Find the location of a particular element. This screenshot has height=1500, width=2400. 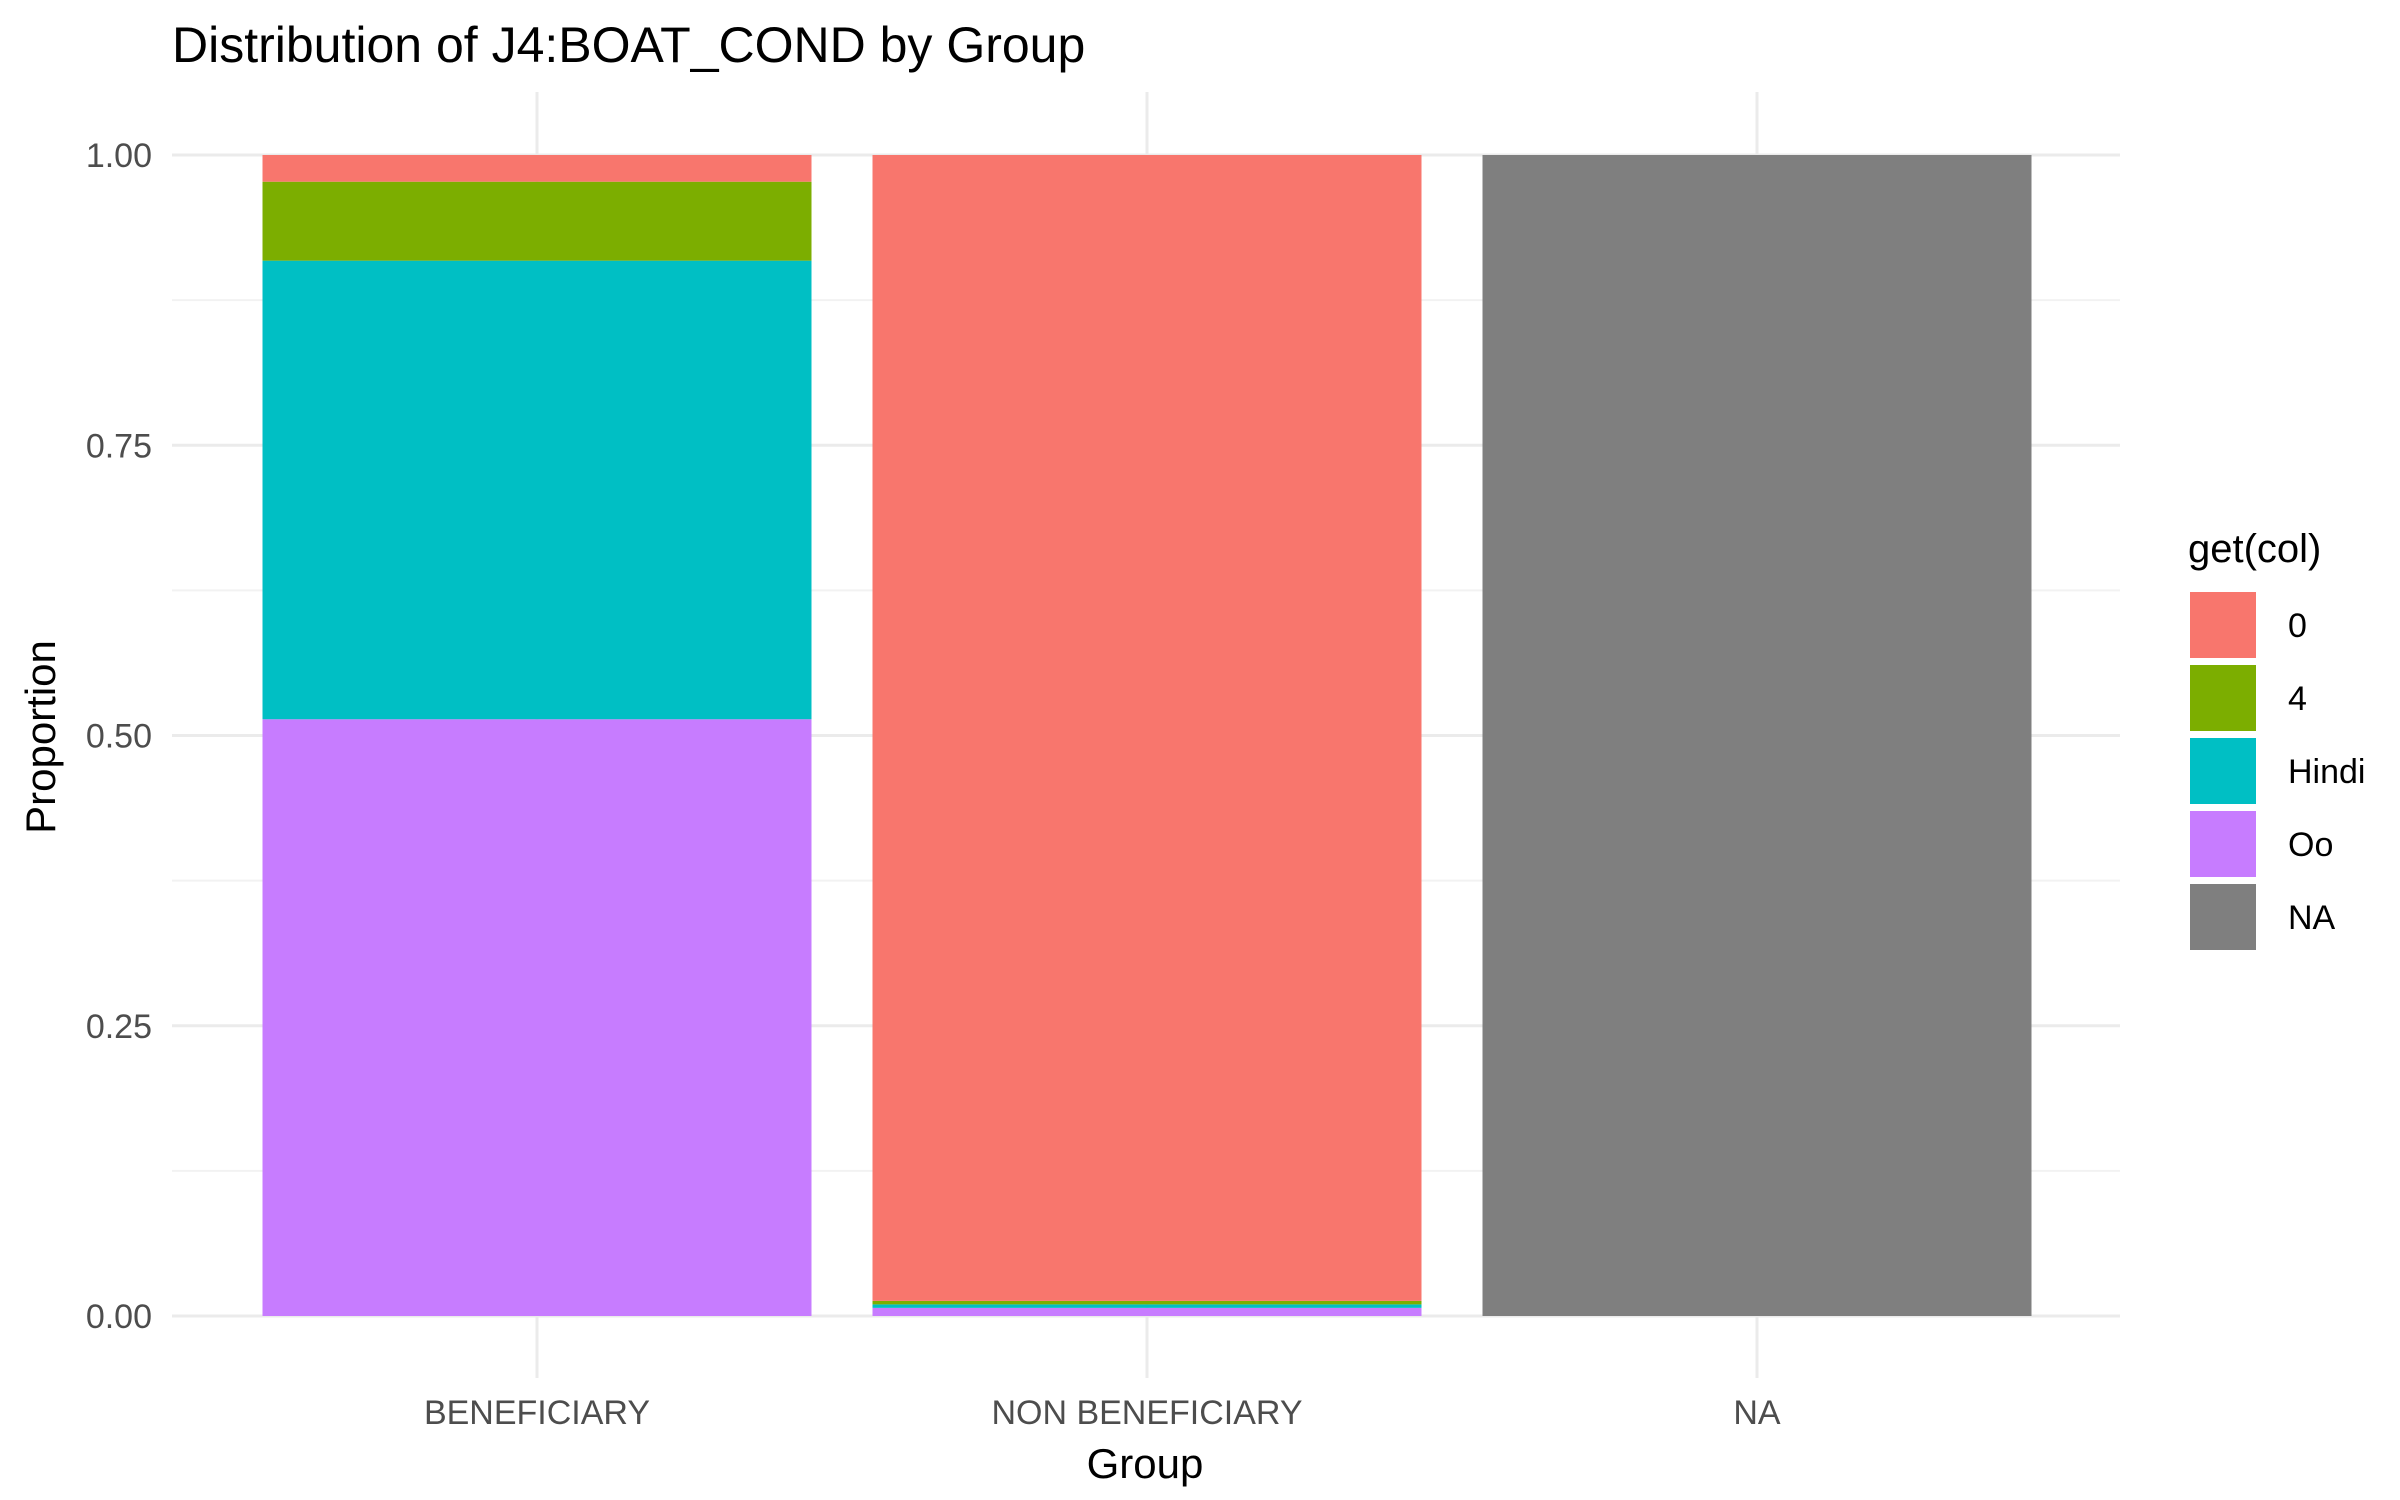

x-axis-ticks: BENEFICIARY NON BENEFICIARY NA is located at coordinates (1102, 1413).